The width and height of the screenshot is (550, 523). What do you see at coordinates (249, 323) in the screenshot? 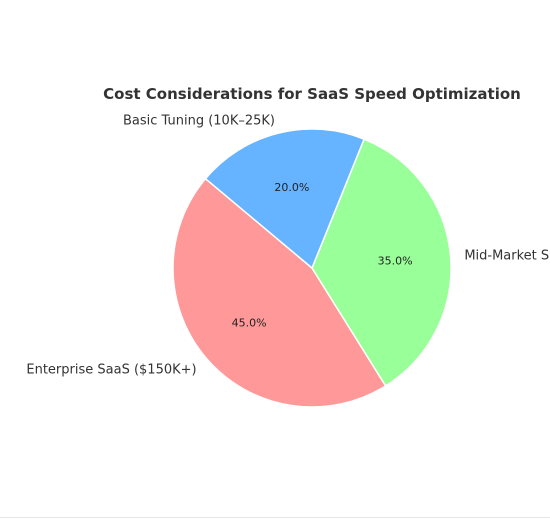
I see `pie-pct-label-0: 45.0%` at bounding box center [249, 323].